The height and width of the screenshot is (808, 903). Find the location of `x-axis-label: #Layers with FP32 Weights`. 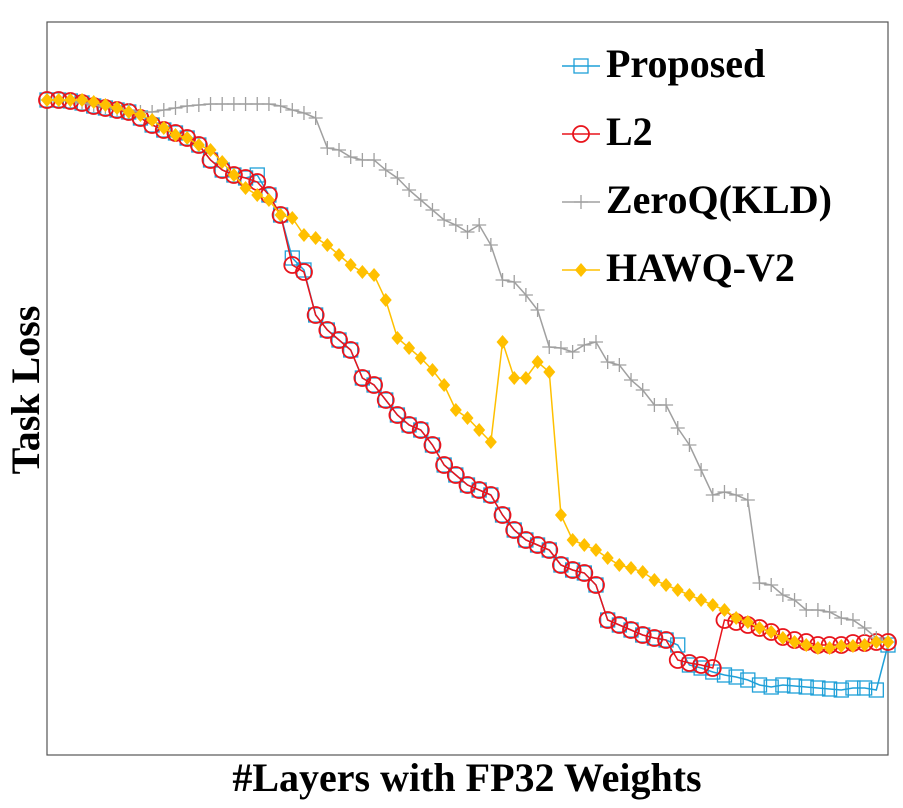

x-axis-label: #Layers with FP32 Weights is located at coordinates (466, 777).